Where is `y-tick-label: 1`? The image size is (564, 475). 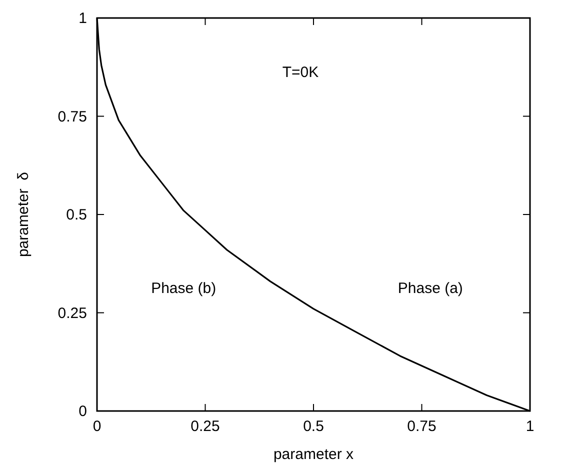
y-tick-label: 1 is located at coordinates (82, 18).